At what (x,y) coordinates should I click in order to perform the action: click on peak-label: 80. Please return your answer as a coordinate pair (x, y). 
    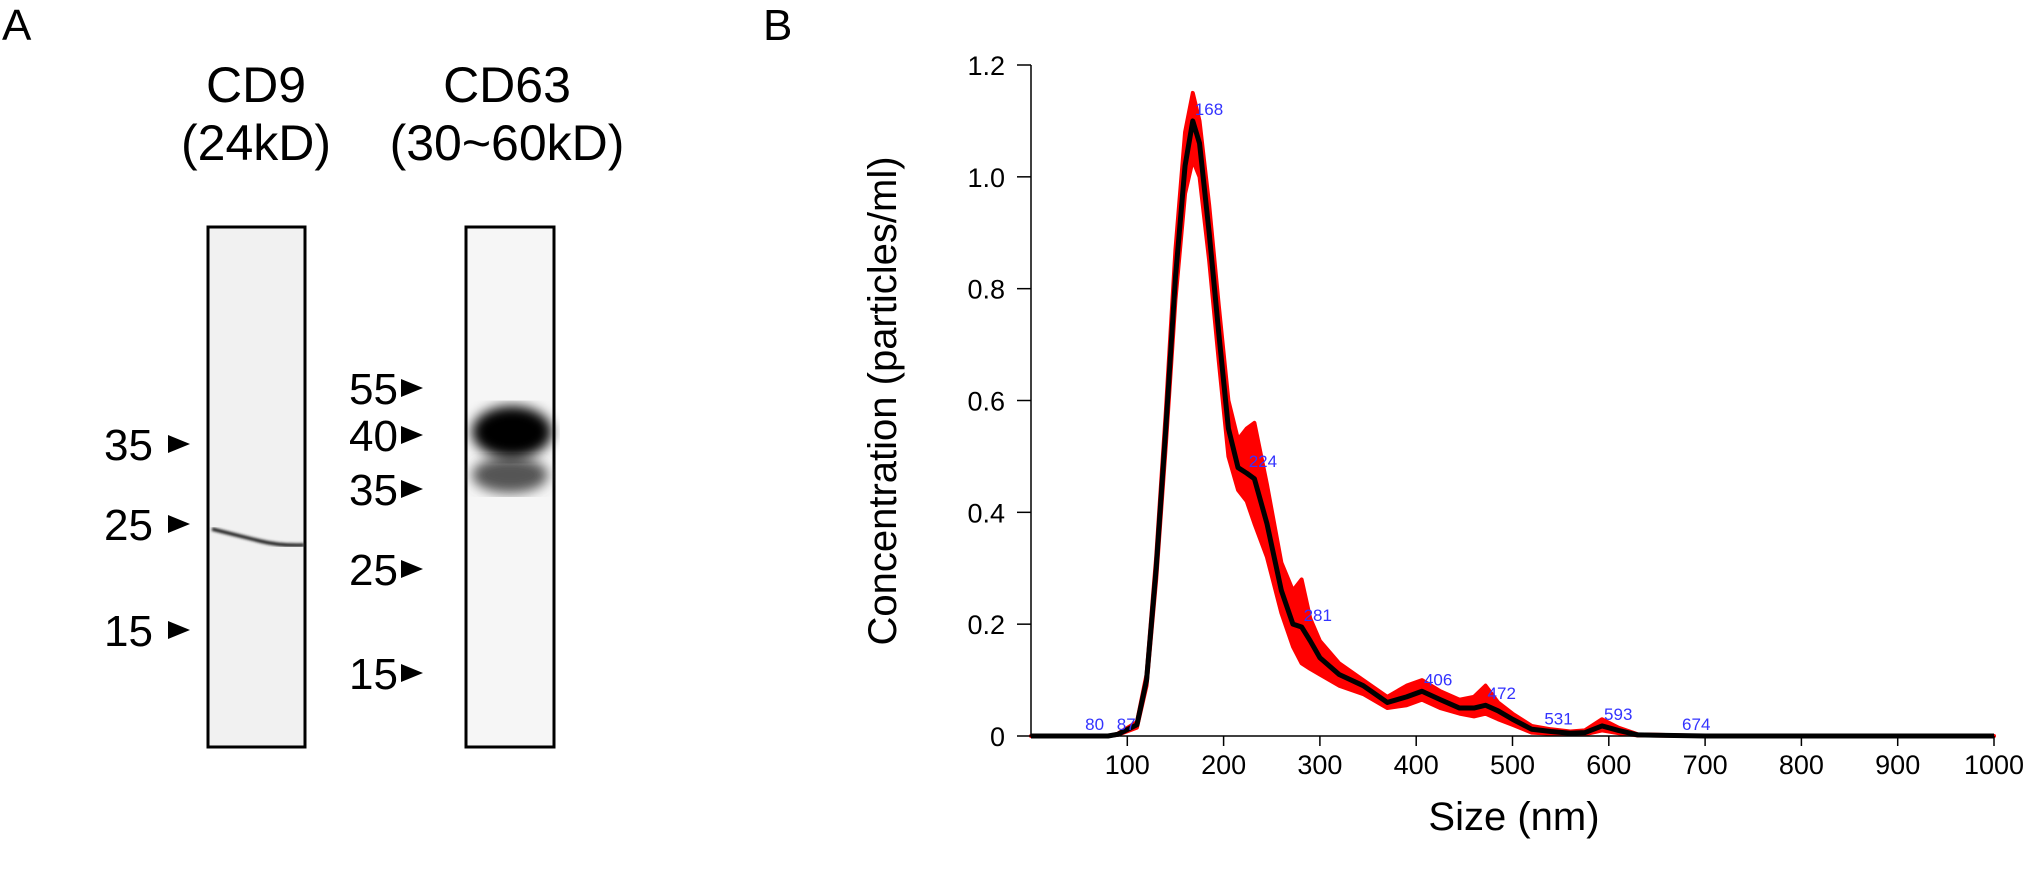
    Looking at the image, I should click on (1094, 724).